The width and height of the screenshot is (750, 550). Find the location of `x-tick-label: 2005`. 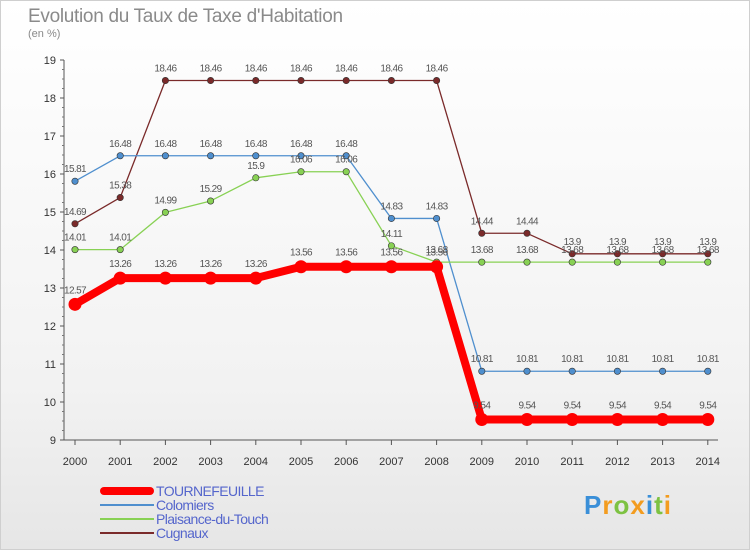

x-tick-label: 2005 is located at coordinates (301, 462).